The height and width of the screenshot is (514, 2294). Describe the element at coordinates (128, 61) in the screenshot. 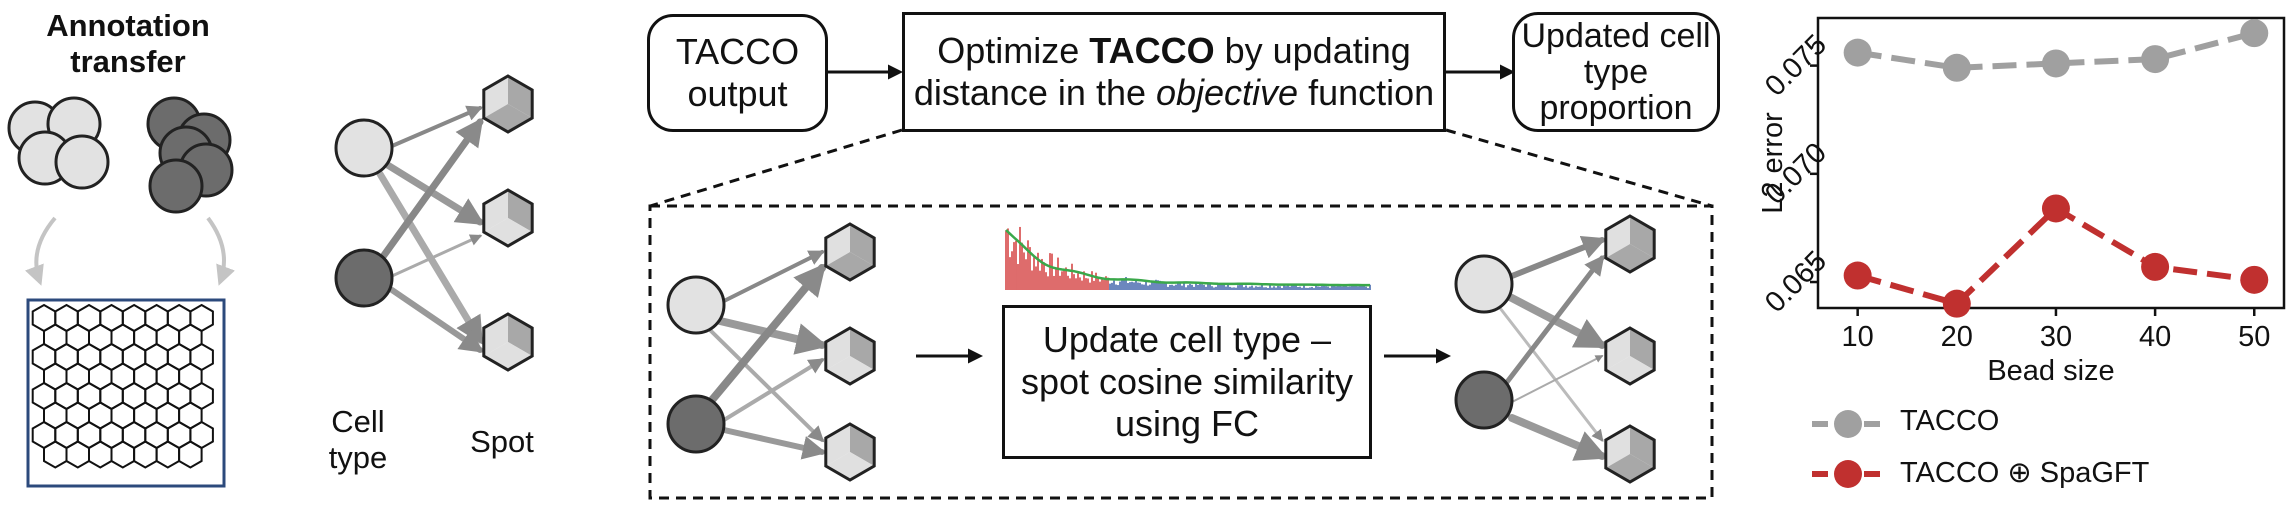

I see `panel-a-title-line2: transfer` at that location.